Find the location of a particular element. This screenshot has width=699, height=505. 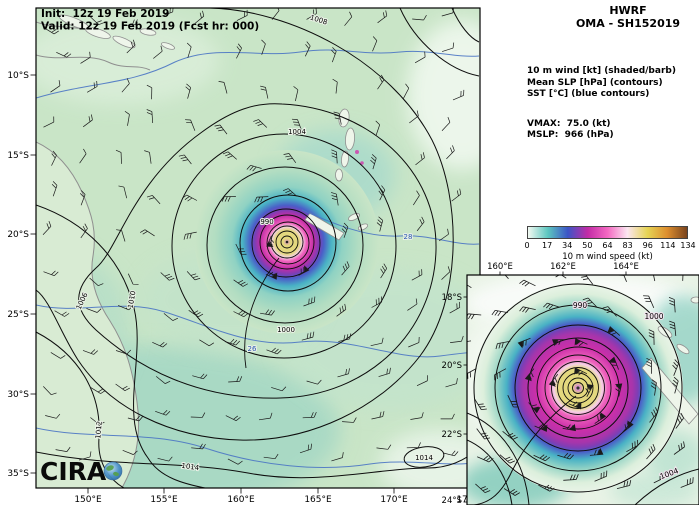

lon-tick-170e: 170°E is located at coordinates (394, 500).